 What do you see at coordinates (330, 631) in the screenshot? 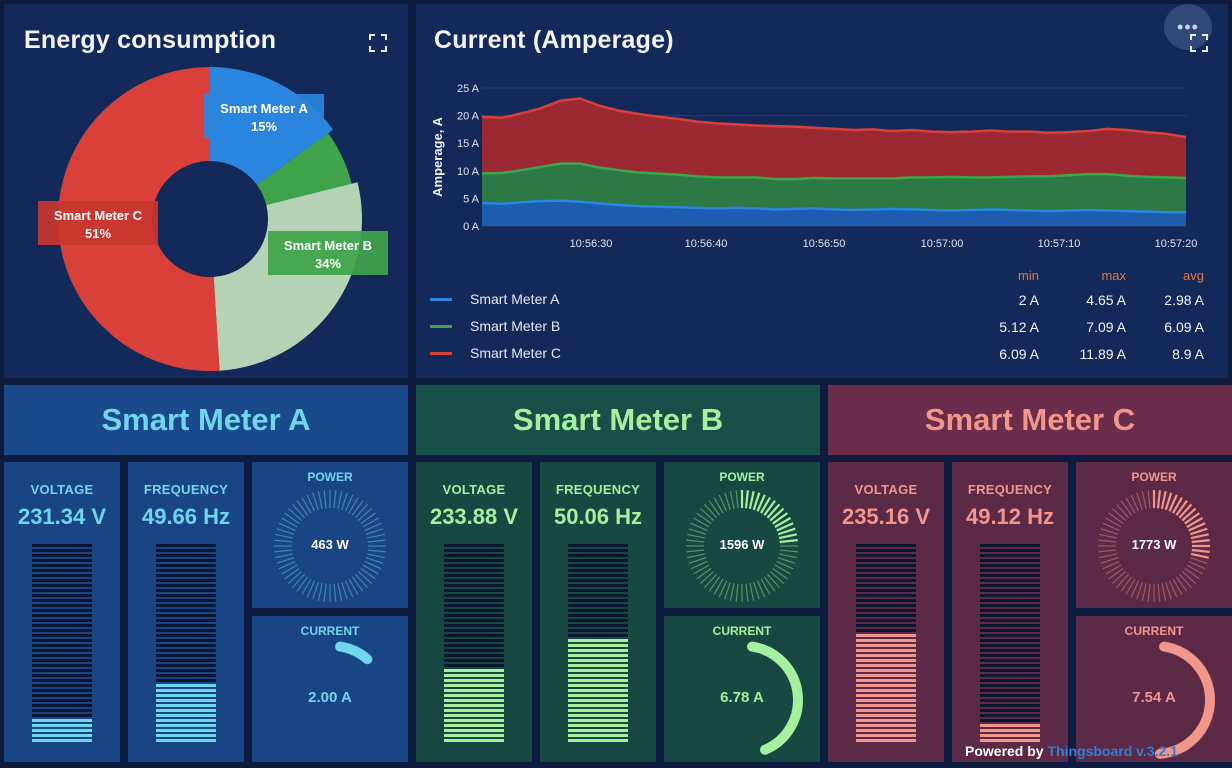
I see `current-label: CURRENT` at bounding box center [330, 631].